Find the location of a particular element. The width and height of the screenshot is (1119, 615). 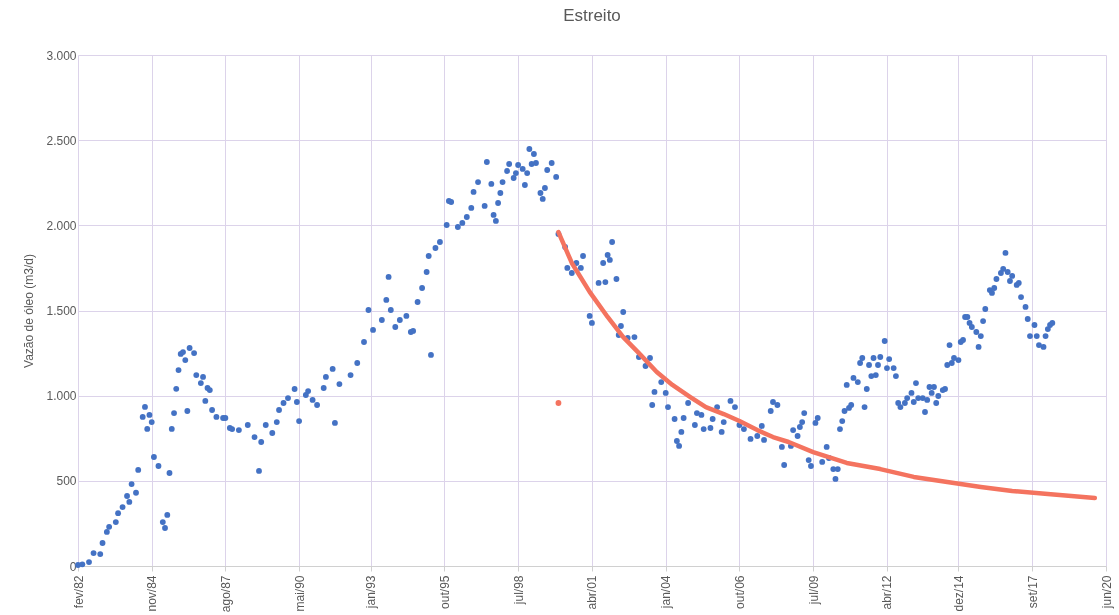

x-tick-label: jan/04 is located at coordinates (666, 592).